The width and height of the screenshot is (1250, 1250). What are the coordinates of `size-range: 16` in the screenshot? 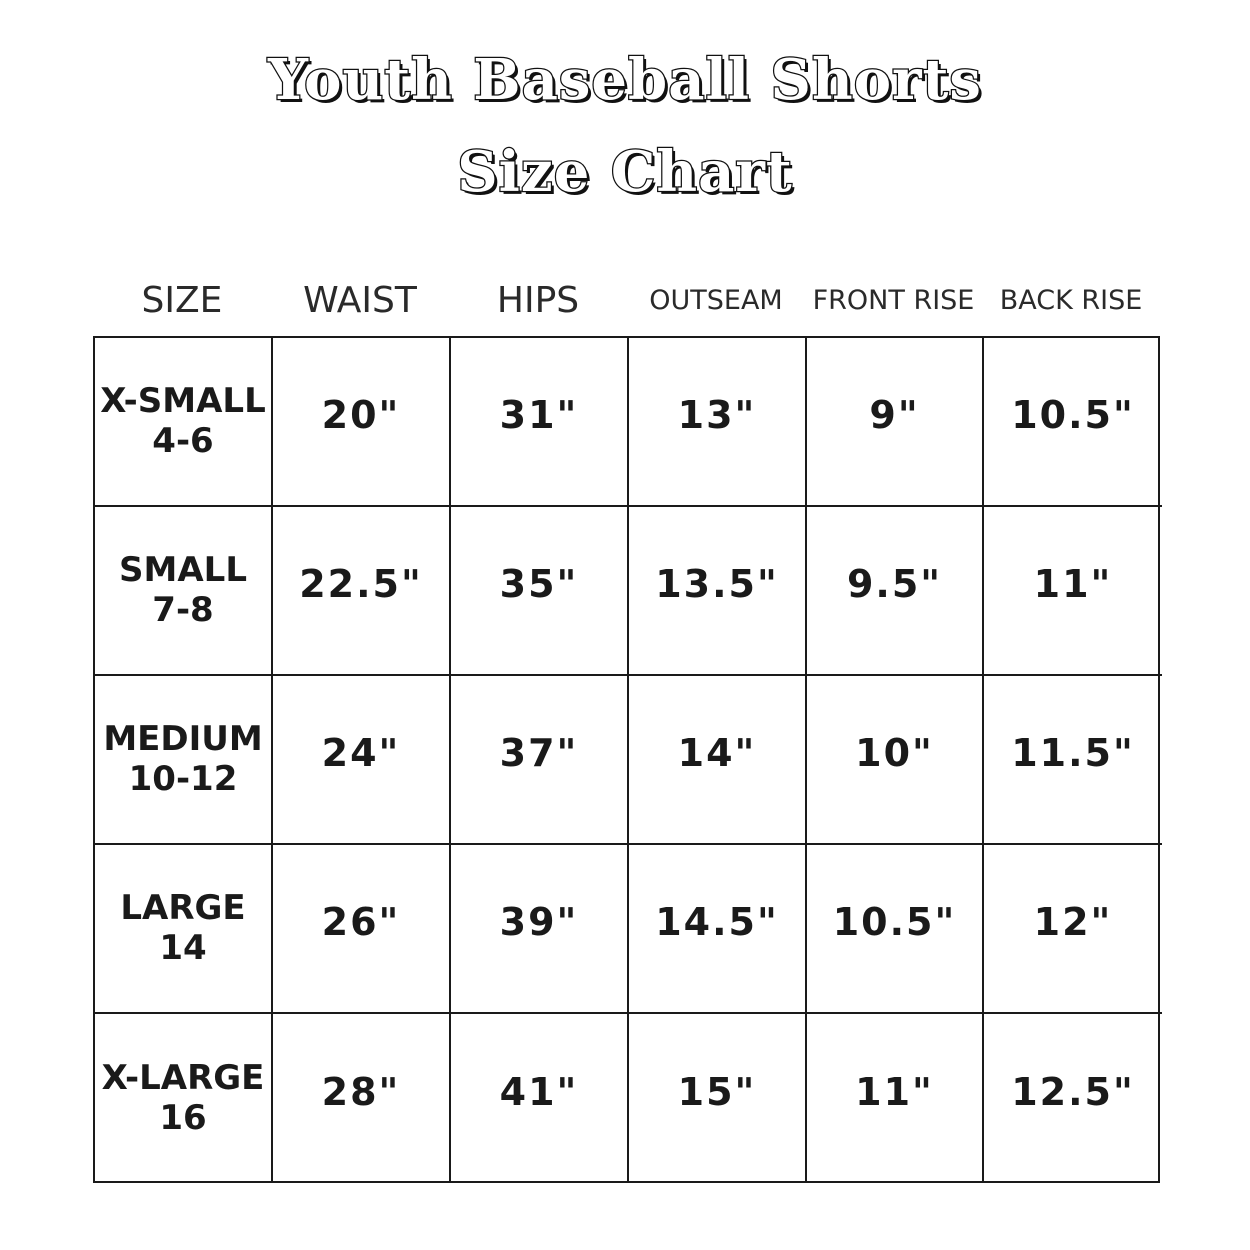 It's located at (183, 1117).